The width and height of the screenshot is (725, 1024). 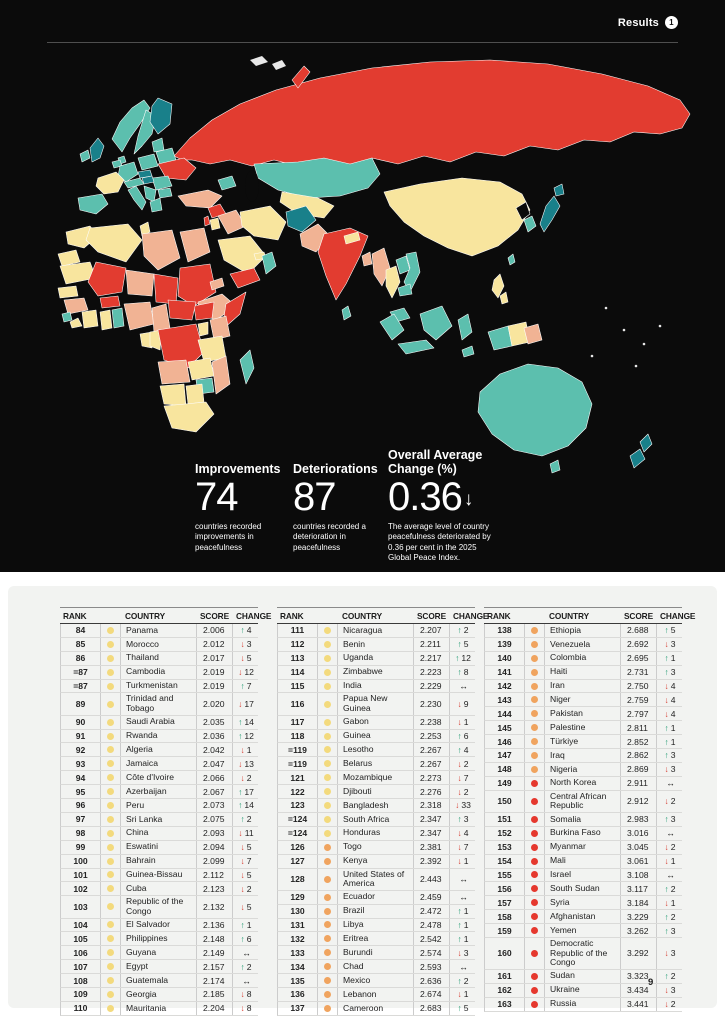 I want to click on table-row: 142 Iran 2.750 ↓ 4, so click(x=583, y=686).